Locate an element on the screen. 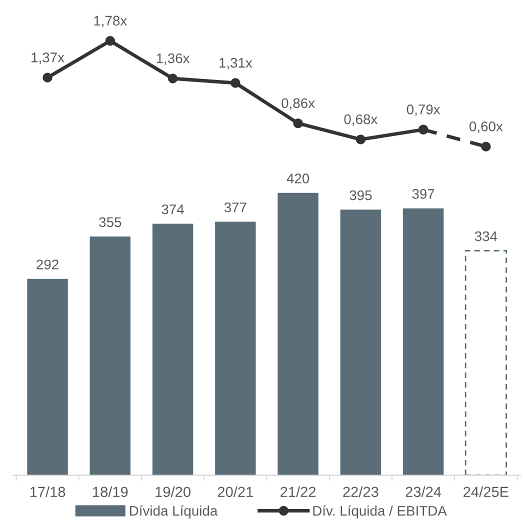 The height and width of the screenshot is (531, 523). x-tick-label: 18/19 is located at coordinates (110, 492).